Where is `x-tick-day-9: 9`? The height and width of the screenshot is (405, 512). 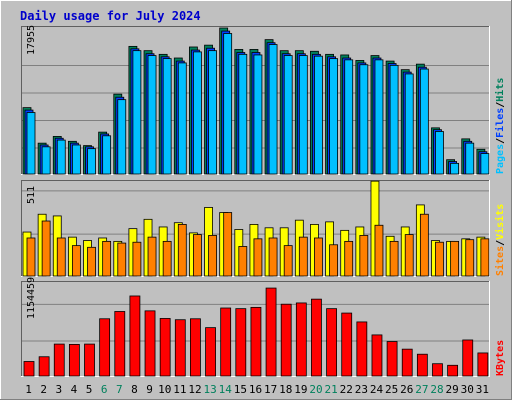
x-tick-day-9: 9 is located at coordinates (149, 389).